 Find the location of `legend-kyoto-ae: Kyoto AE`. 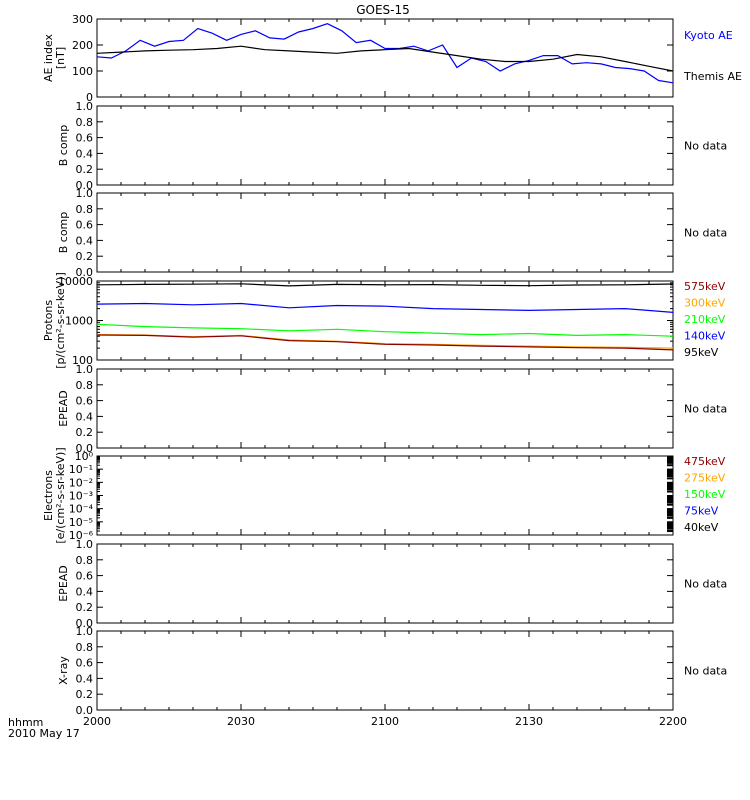

legend-kyoto-ae: Kyoto AE is located at coordinates (708, 35).